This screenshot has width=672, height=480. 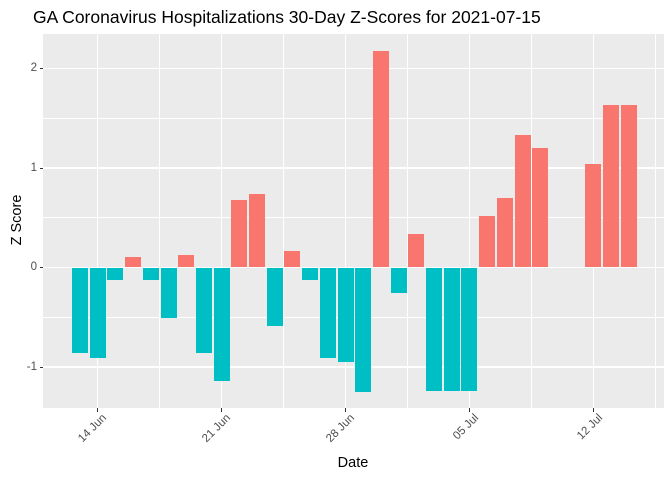 I want to click on y-tick-label: 0, so click(x=33, y=267).